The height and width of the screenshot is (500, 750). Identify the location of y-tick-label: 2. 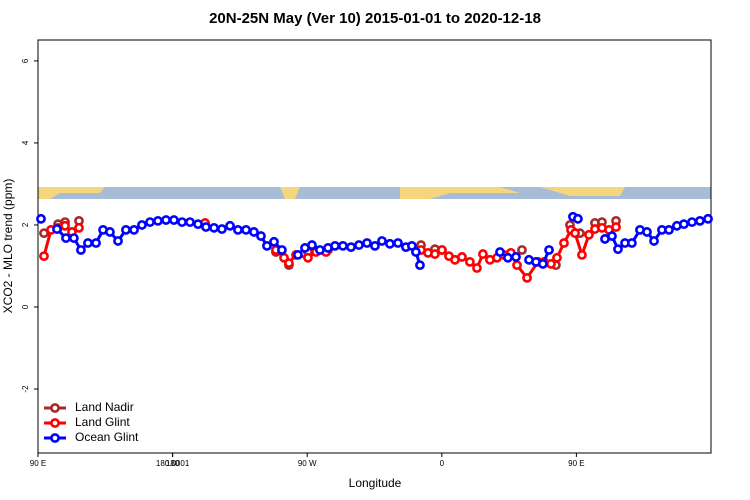
(25, 224).